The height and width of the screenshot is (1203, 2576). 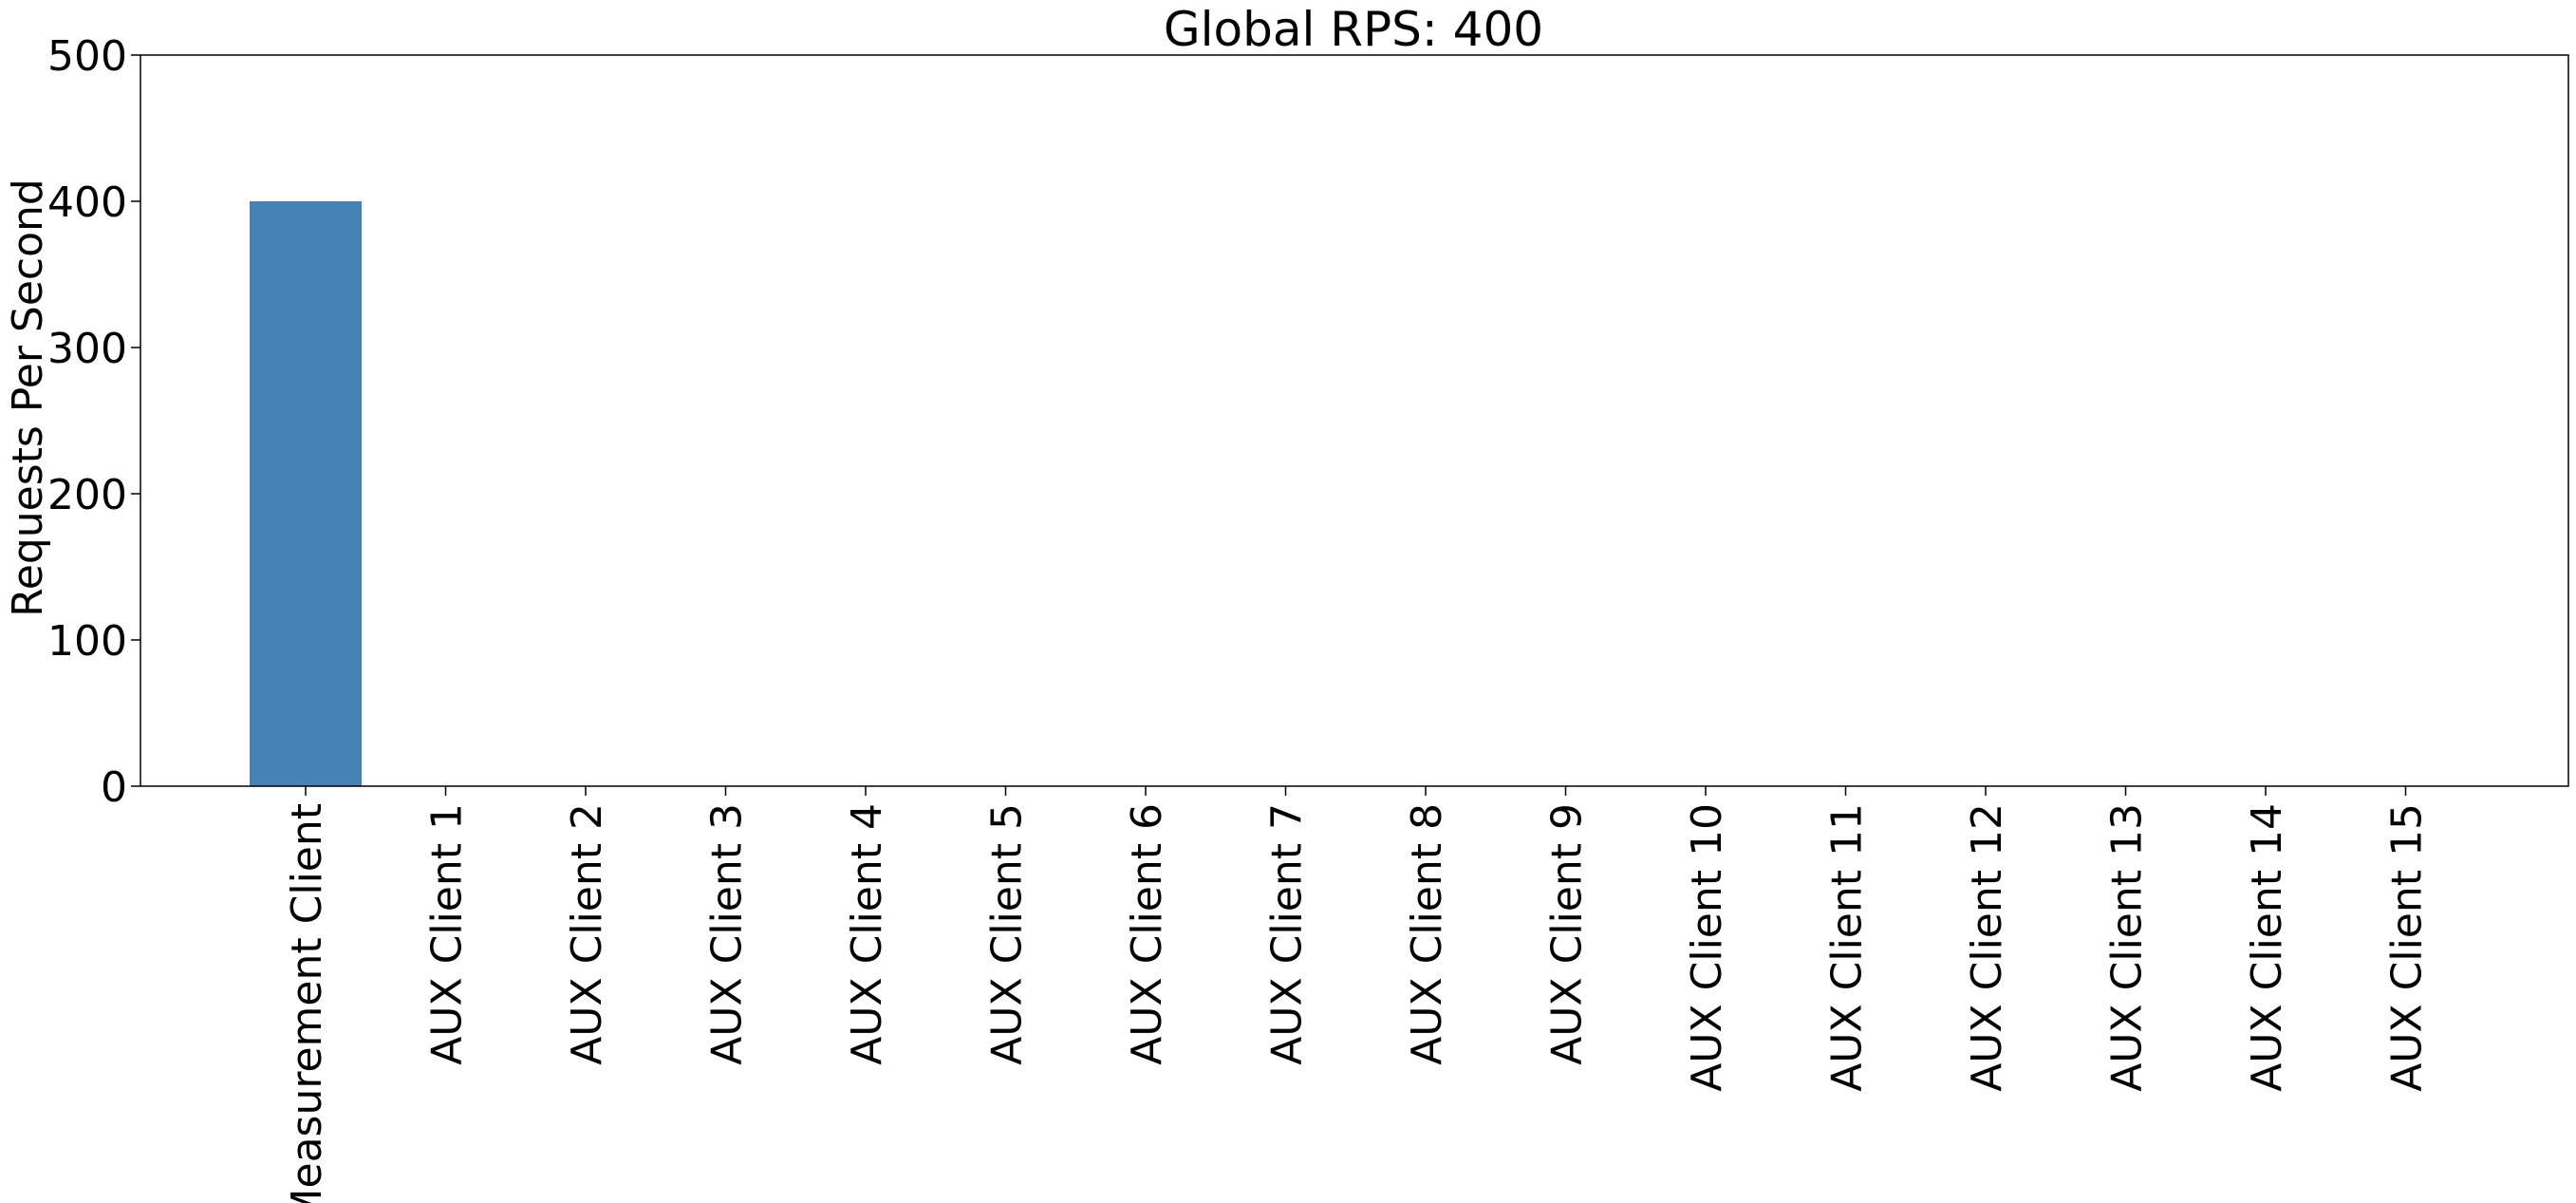 What do you see at coordinates (28, 398) in the screenshot?
I see `y-axis-label: Requests Per Second` at bounding box center [28, 398].